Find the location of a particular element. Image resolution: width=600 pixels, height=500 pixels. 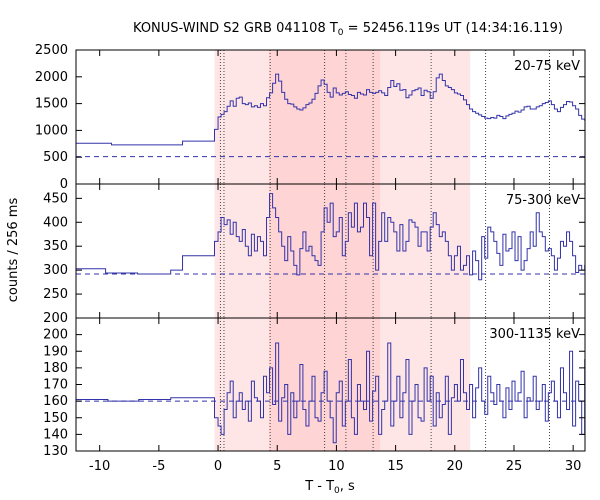

y-tick-label: 1000 is located at coordinates (51, 130).